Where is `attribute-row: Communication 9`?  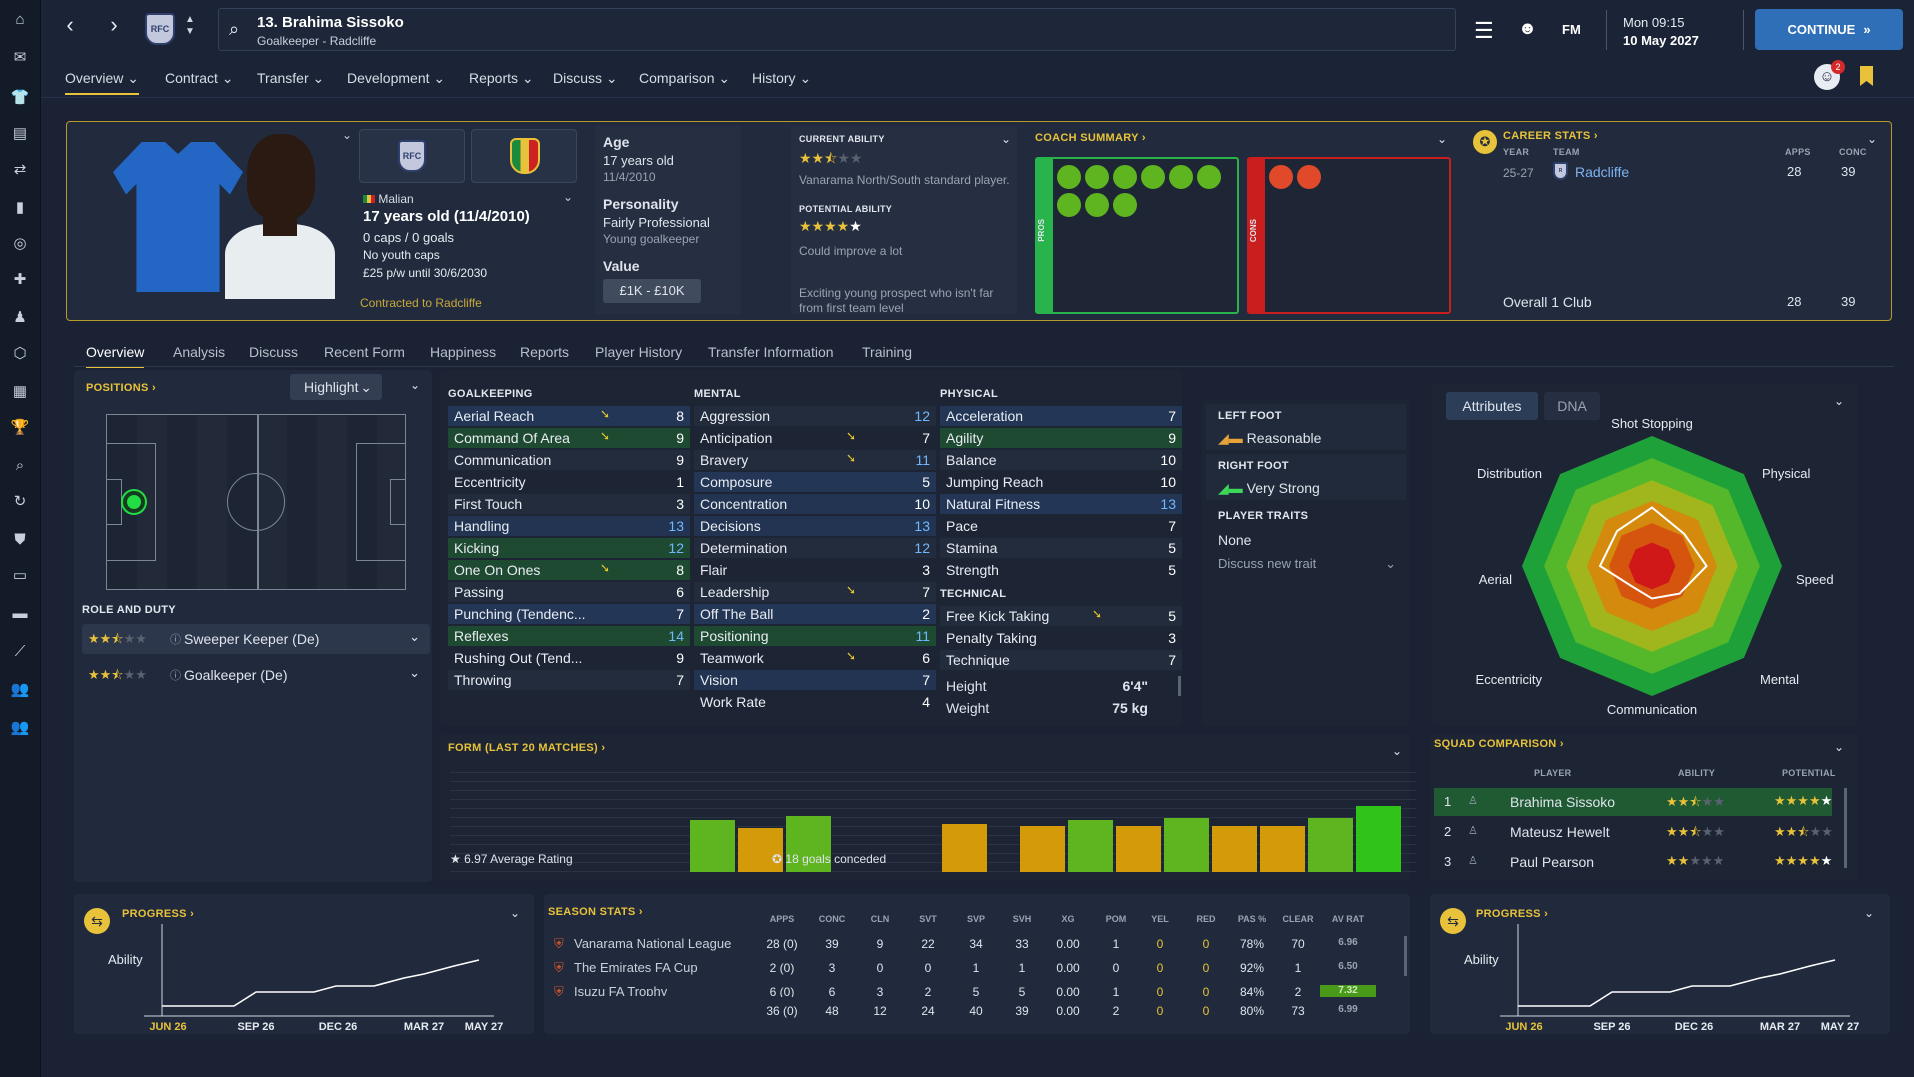 attribute-row: Communication 9 is located at coordinates (569, 460).